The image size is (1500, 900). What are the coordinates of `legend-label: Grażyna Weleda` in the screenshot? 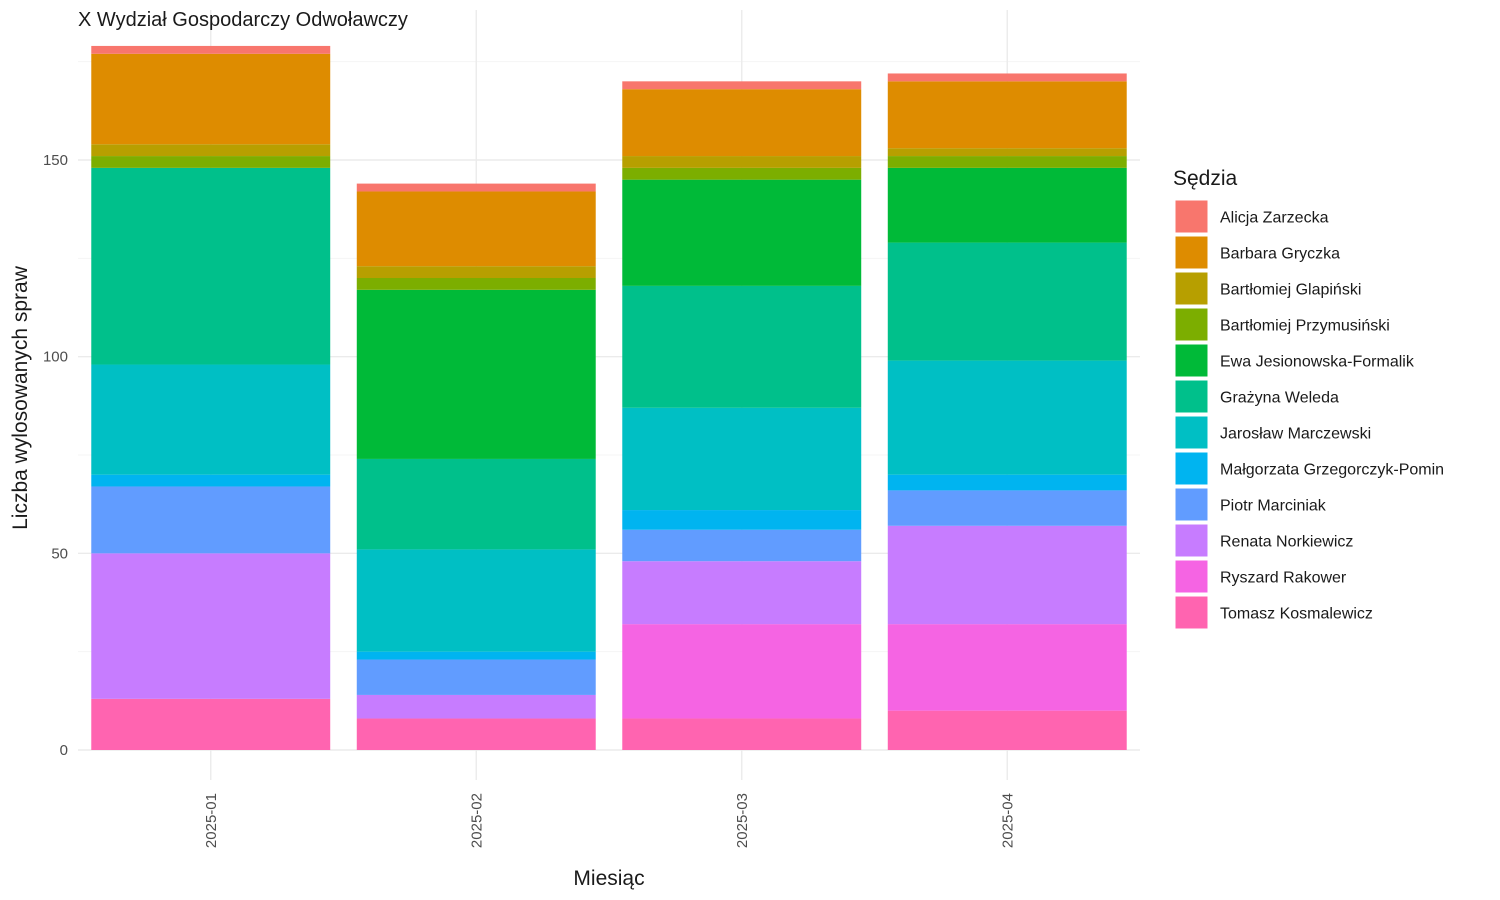 It's located at (1279, 398).